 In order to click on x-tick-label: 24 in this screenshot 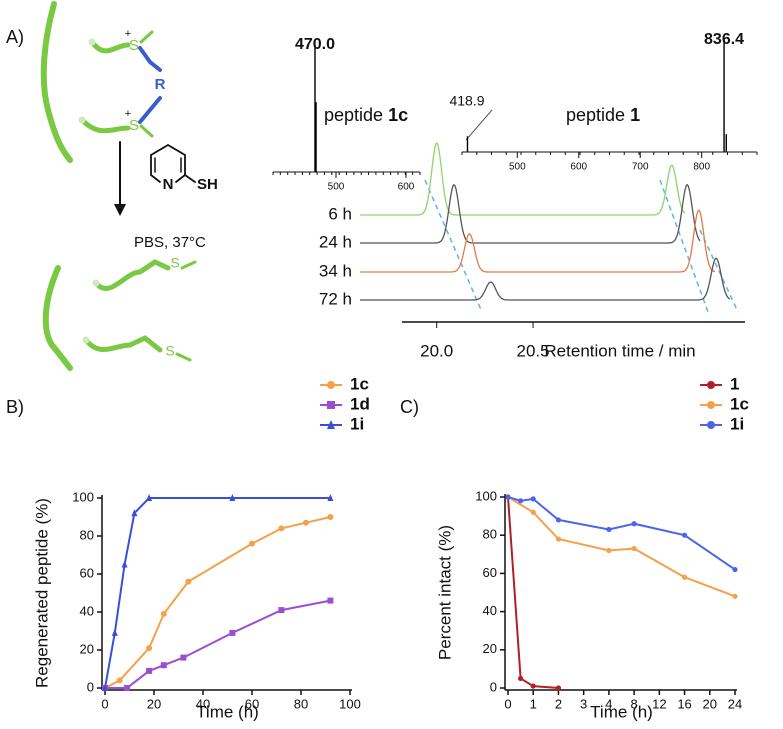, I will do `click(735, 703)`.